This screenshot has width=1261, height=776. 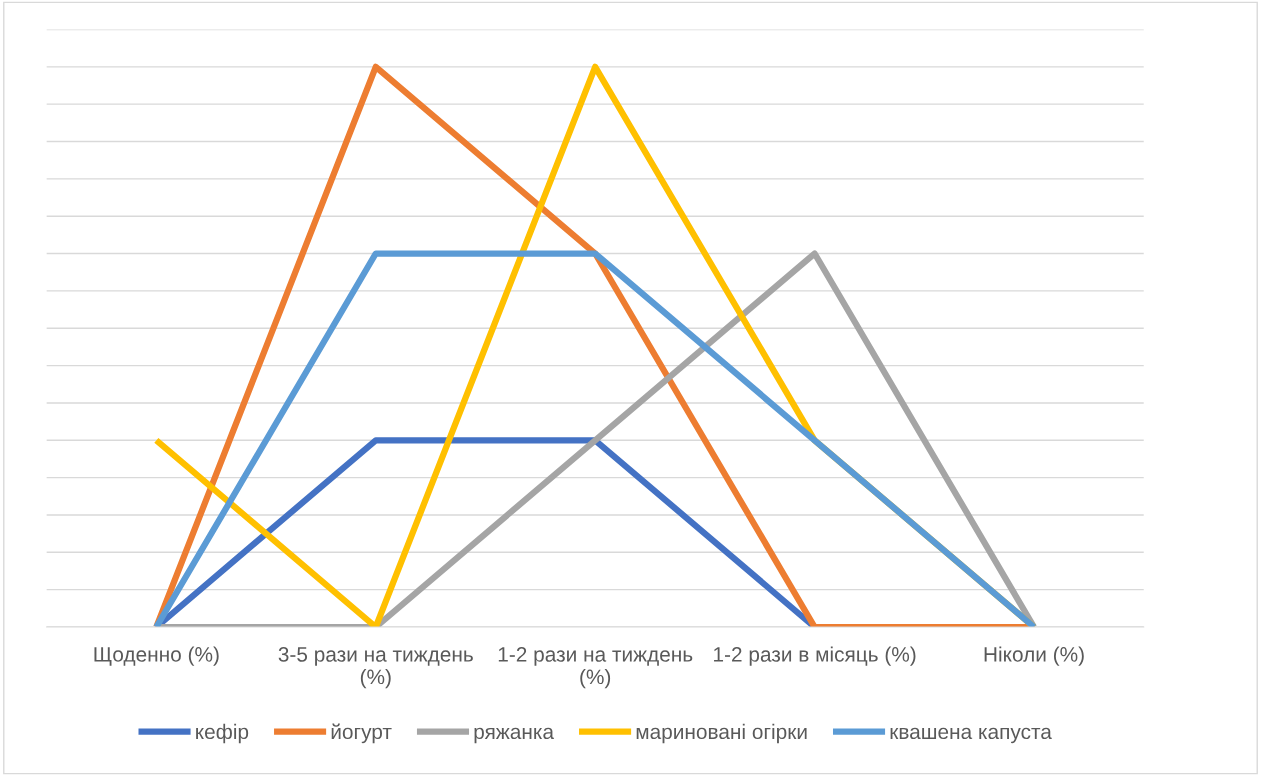 I want to click on x-tick-label: Щоденно (%), so click(x=156, y=656).